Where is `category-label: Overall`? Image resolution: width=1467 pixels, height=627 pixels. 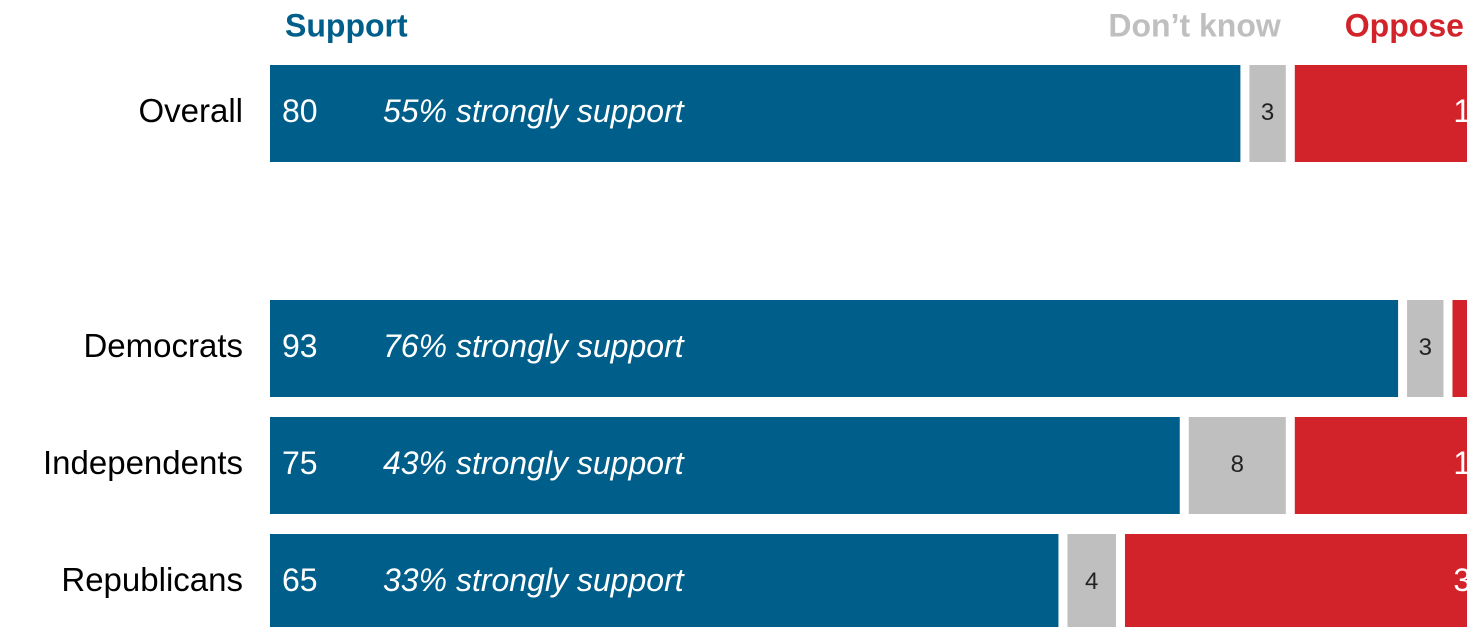
category-label: Overall is located at coordinates (190, 110).